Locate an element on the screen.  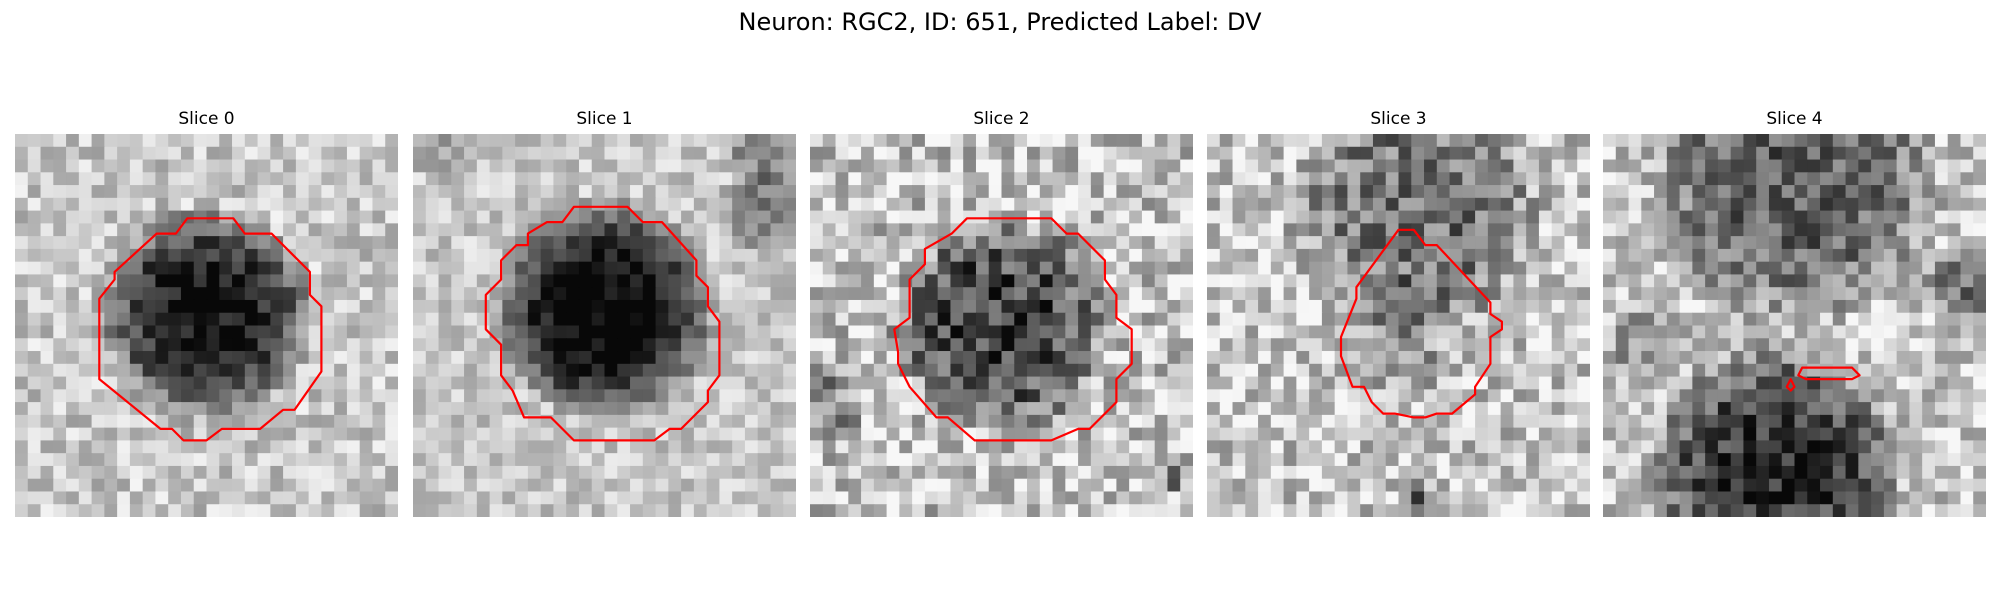
slice-title: Slice 3 is located at coordinates (1398, 119).